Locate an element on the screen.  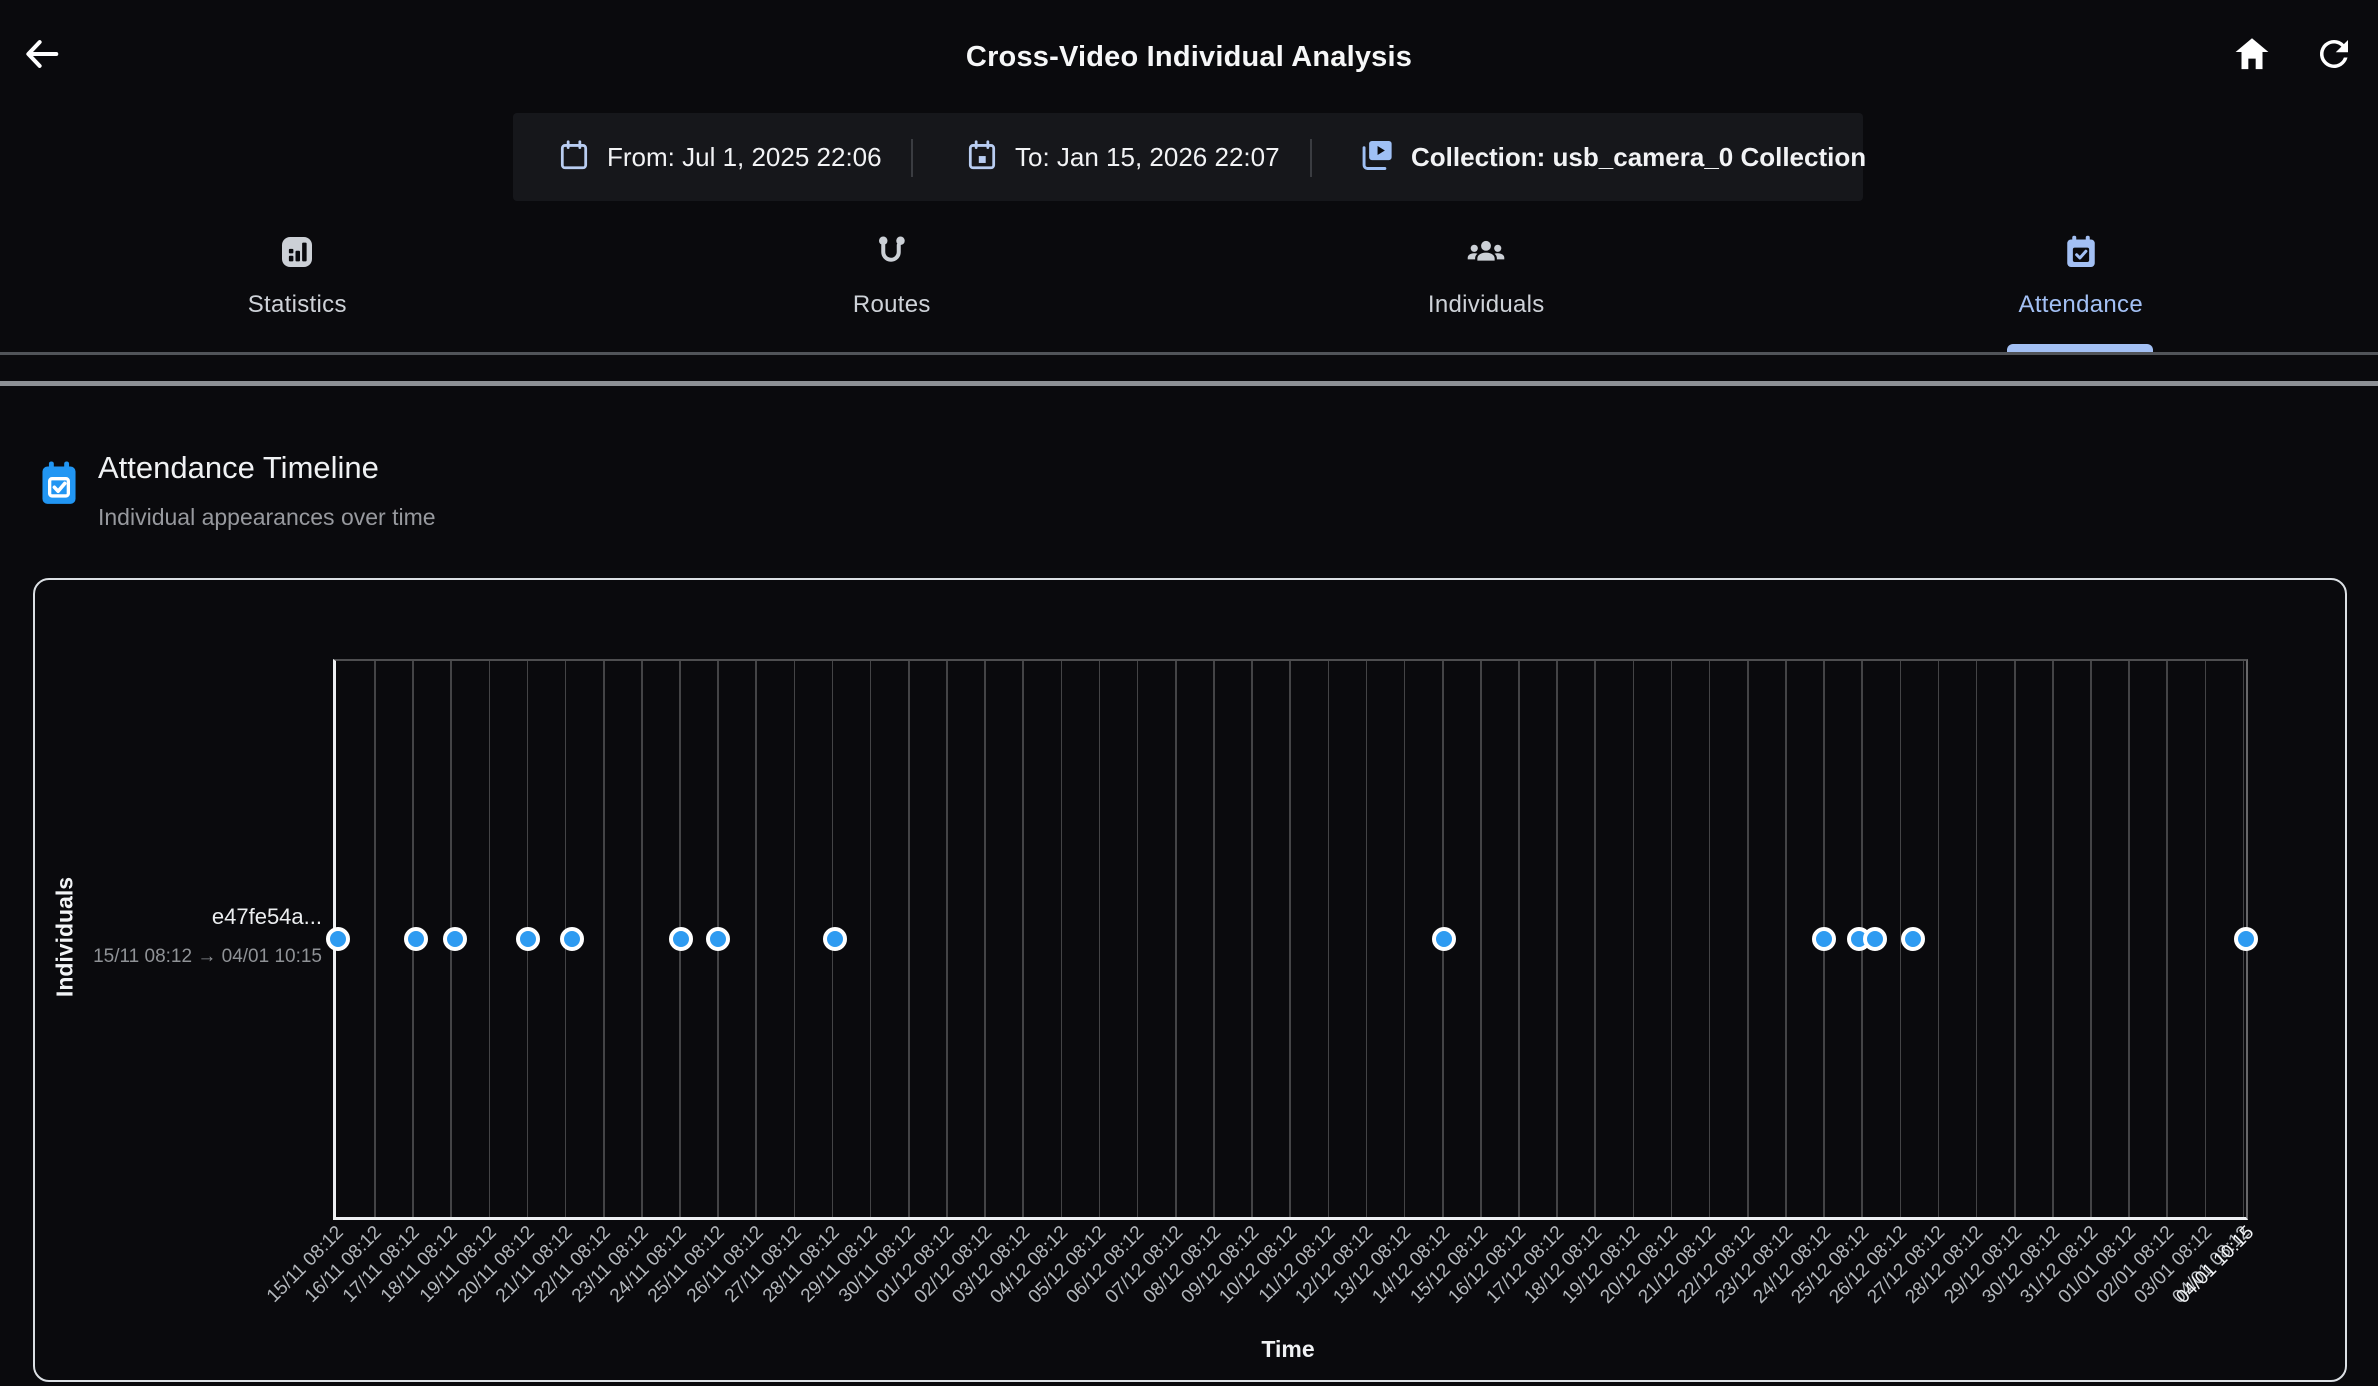
content-divider is located at coordinates (1189, 383).